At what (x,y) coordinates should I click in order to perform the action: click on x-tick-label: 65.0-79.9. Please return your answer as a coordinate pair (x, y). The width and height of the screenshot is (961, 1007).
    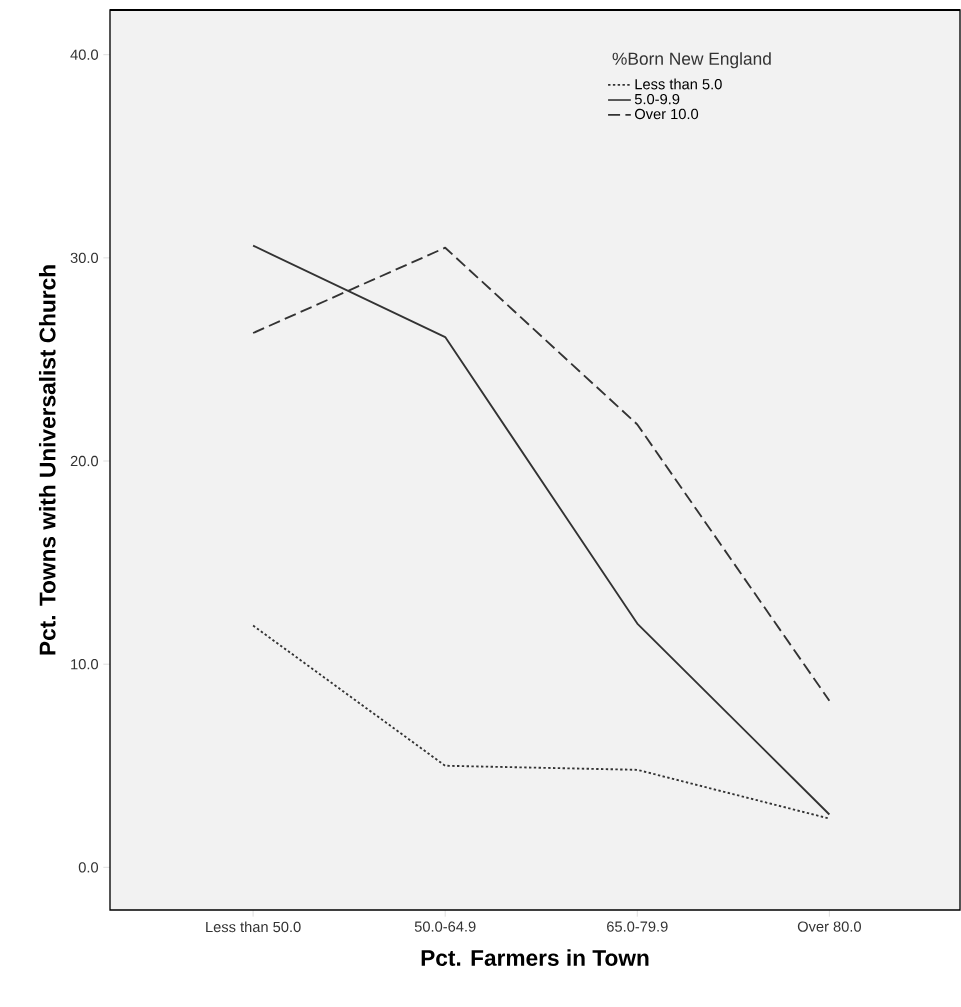
    Looking at the image, I should click on (637, 926).